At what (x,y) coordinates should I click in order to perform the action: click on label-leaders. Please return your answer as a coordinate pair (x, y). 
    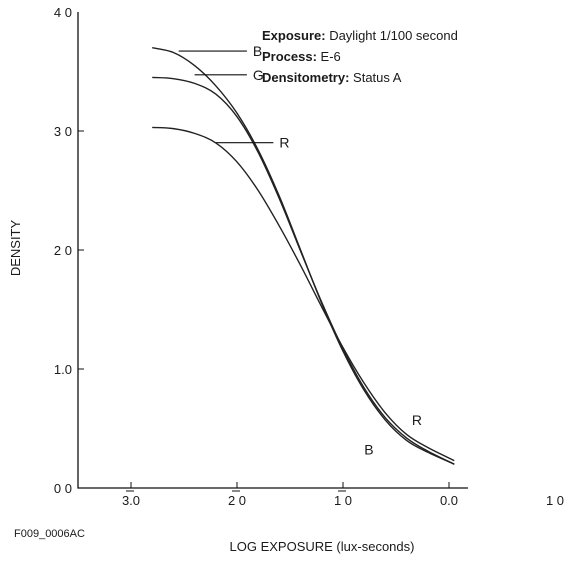
    Looking at the image, I should click on (226, 97).